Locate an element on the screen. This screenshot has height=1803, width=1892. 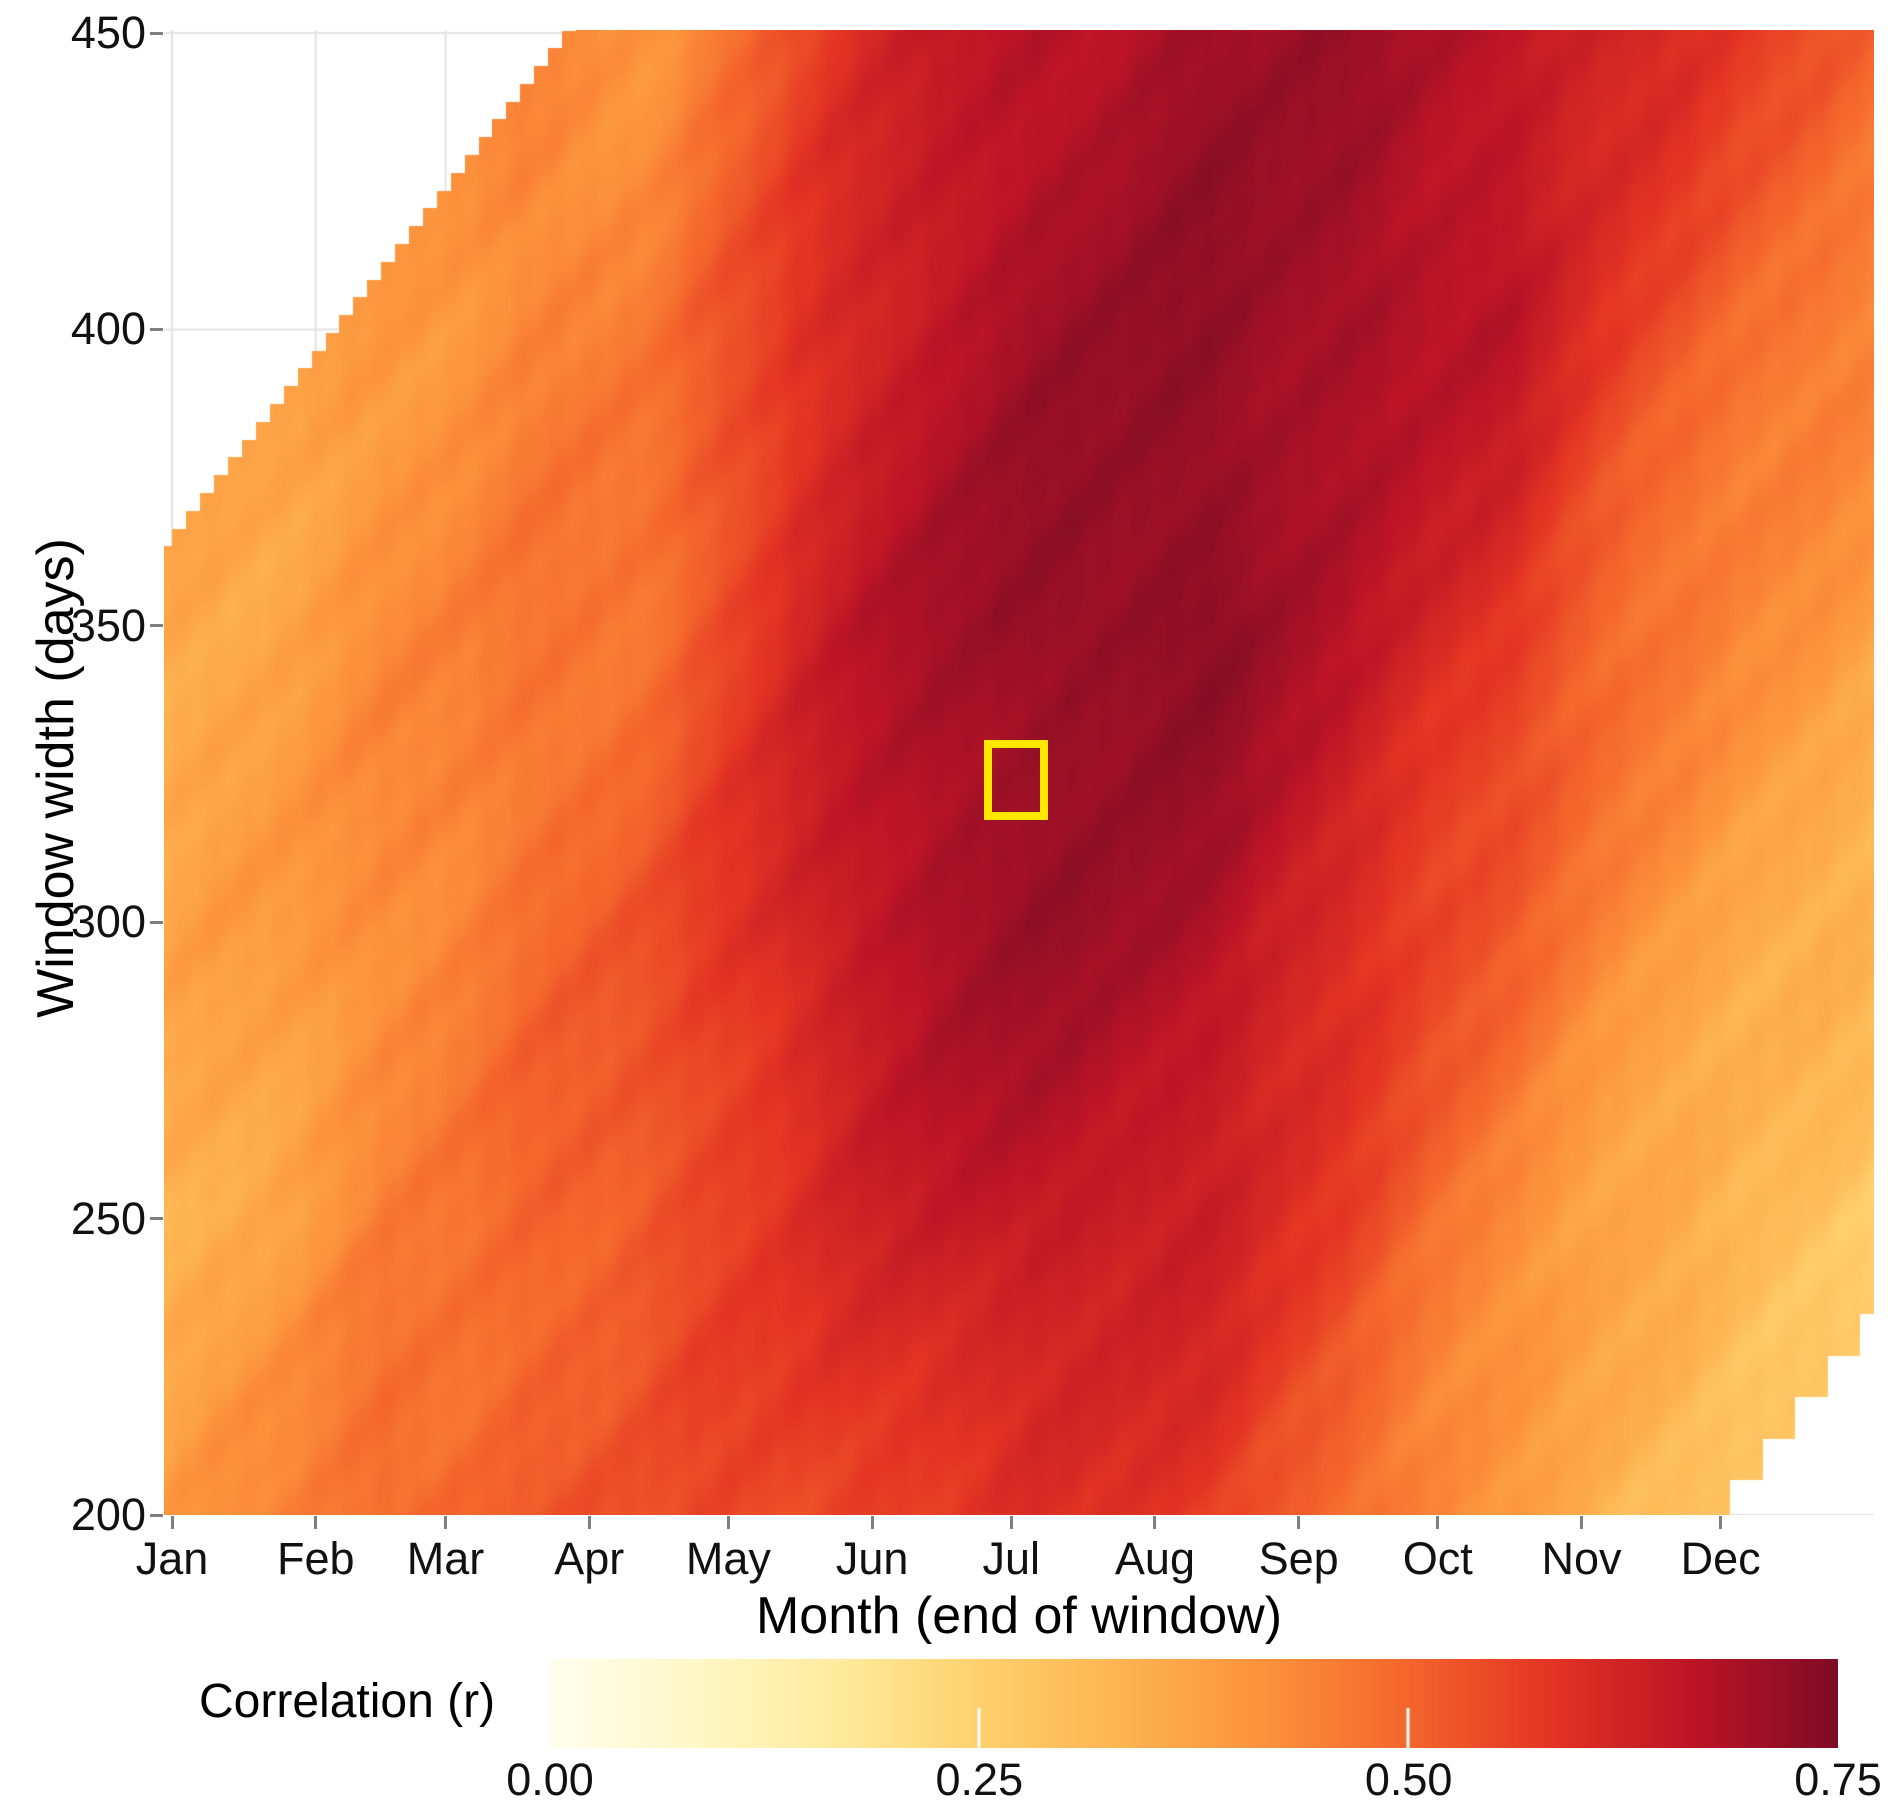
x-tick-label: Feb is located at coordinates (315, 1558).